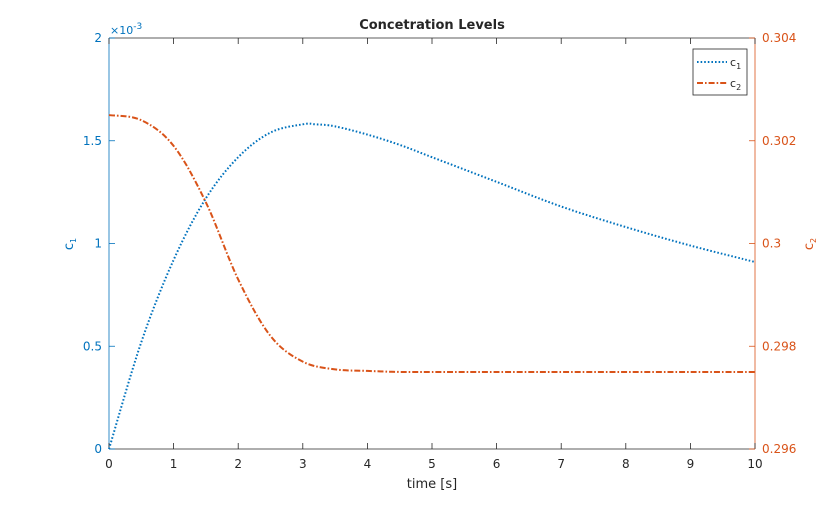  I want to click on x-tick-label: 2, so click(238, 464).